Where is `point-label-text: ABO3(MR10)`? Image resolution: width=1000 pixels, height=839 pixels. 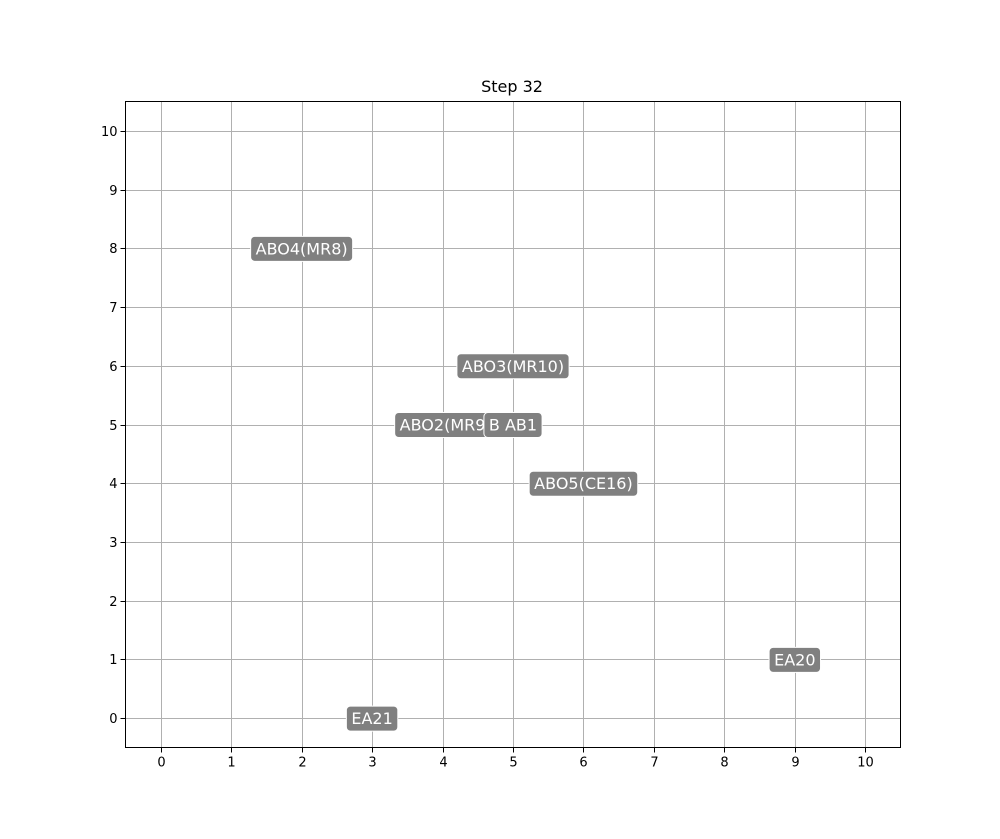 point-label-text: ABO3(MR10) is located at coordinates (513, 366).